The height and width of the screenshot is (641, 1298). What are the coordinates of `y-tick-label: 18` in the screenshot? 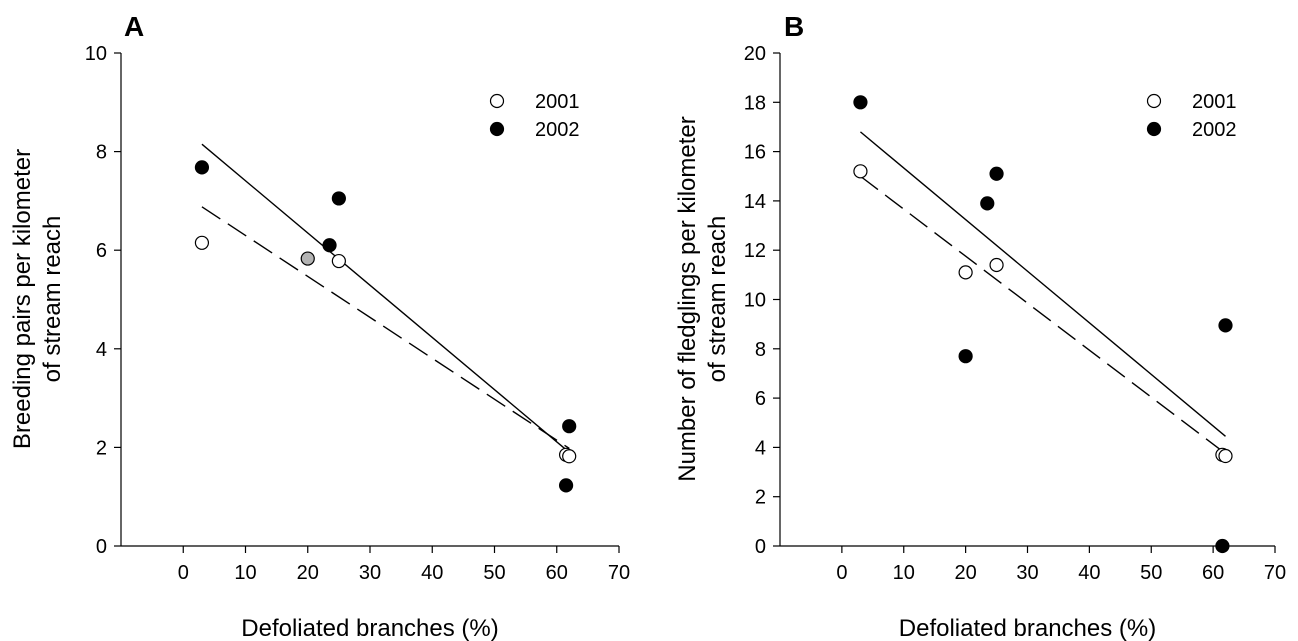 It's located at (755, 103).